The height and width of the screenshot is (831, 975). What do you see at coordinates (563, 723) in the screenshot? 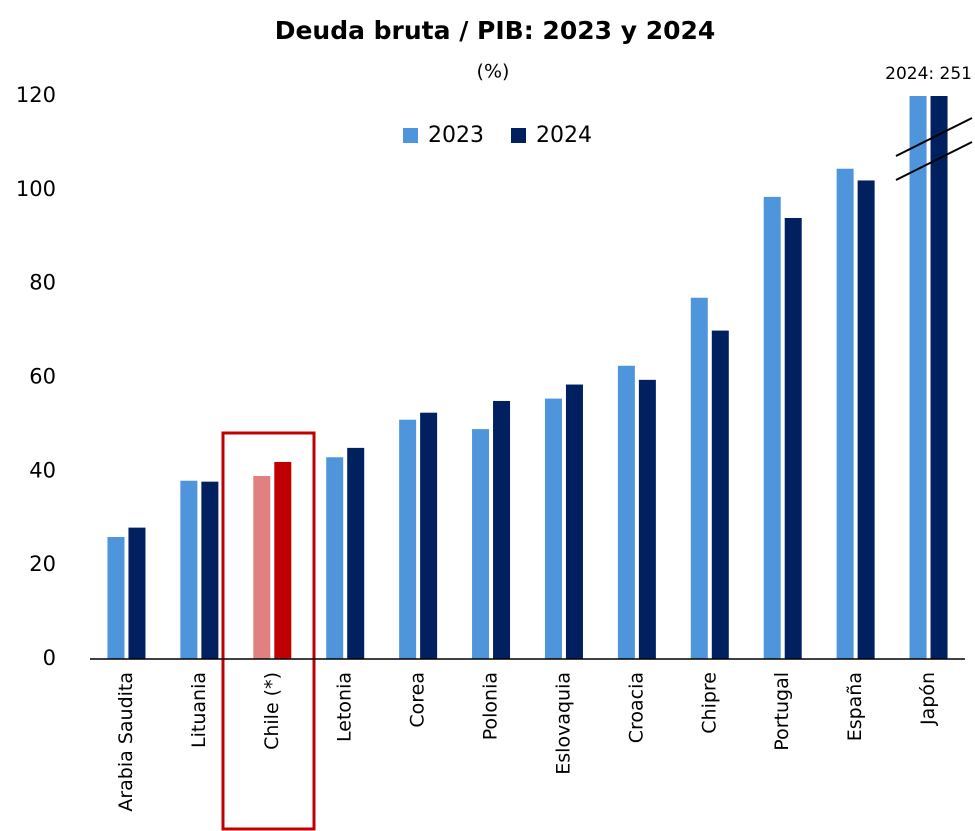
I see `x-tick-label: Eslovaquia` at bounding box center [563, 723].